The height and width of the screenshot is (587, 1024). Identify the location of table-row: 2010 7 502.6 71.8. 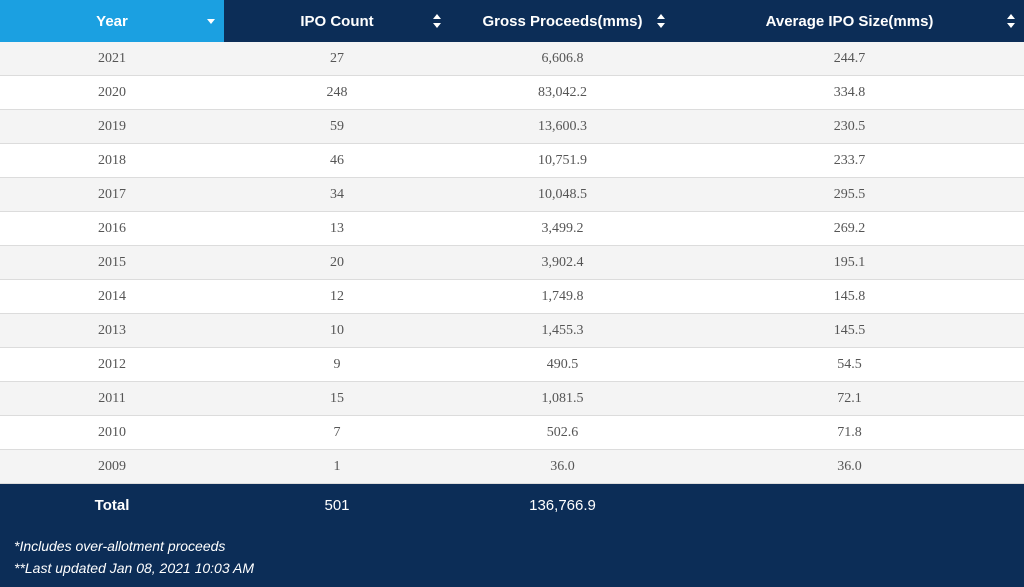
(512, 433).